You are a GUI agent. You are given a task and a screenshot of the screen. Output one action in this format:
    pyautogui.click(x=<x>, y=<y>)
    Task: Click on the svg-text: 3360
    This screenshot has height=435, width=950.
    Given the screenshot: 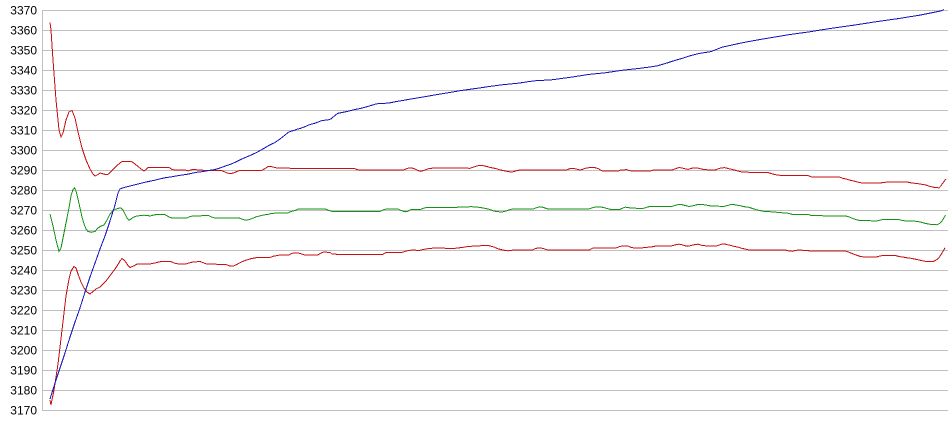 What is the action you would take?
    pyautogui.click(x=23, y=30)
    